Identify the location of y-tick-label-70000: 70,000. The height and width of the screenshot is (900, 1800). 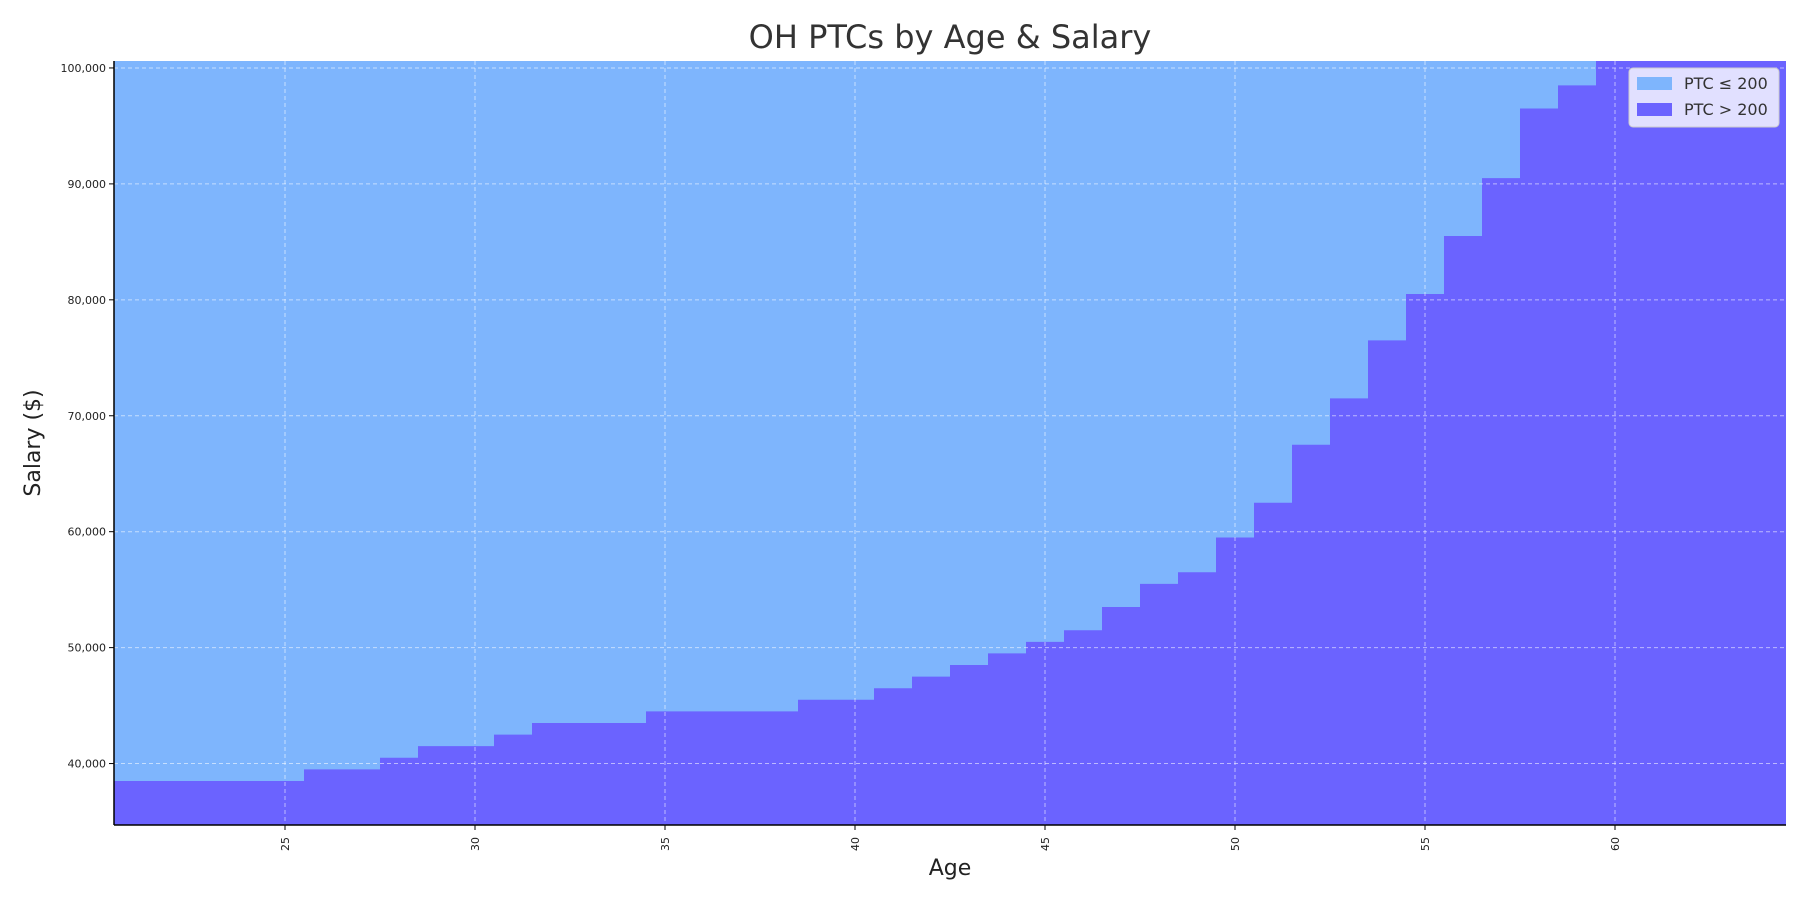
(87, 416).